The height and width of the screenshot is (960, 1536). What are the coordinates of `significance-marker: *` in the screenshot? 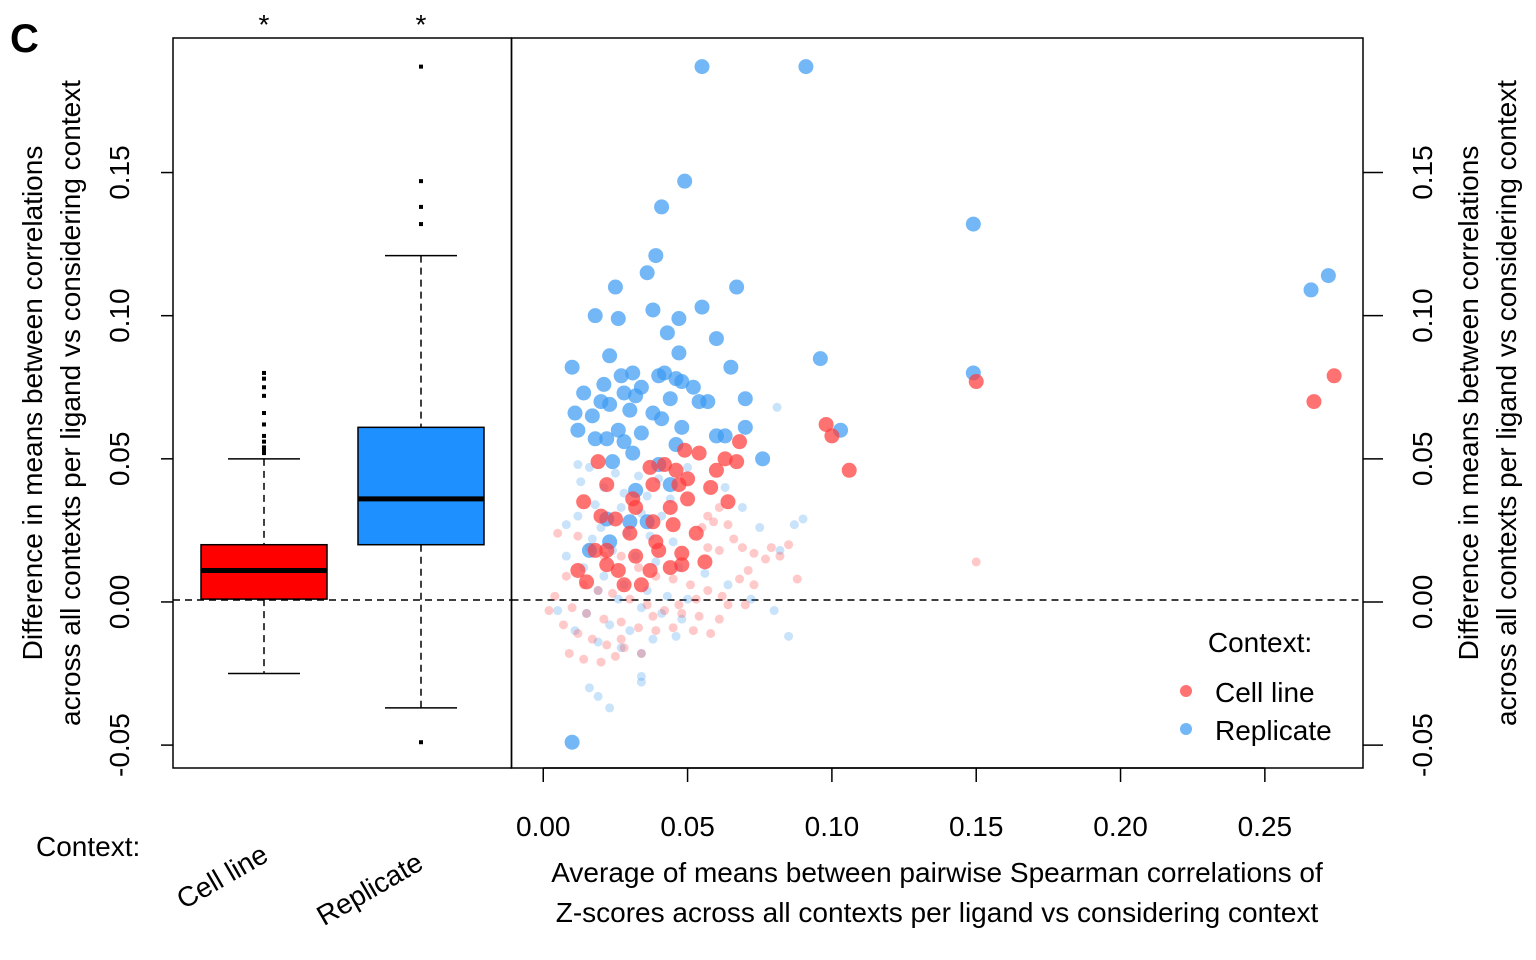 It's located at (421, 24).